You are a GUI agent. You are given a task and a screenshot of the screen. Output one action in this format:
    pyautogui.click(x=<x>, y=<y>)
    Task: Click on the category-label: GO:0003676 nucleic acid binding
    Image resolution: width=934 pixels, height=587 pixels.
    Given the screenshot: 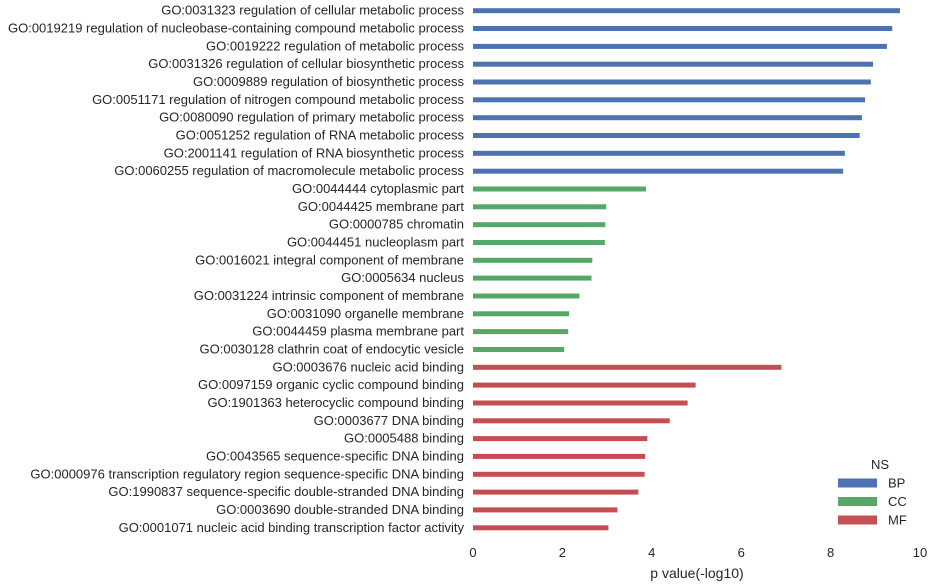 What is the action you would take?
    pyautogui.click(x=368, y=366)
    